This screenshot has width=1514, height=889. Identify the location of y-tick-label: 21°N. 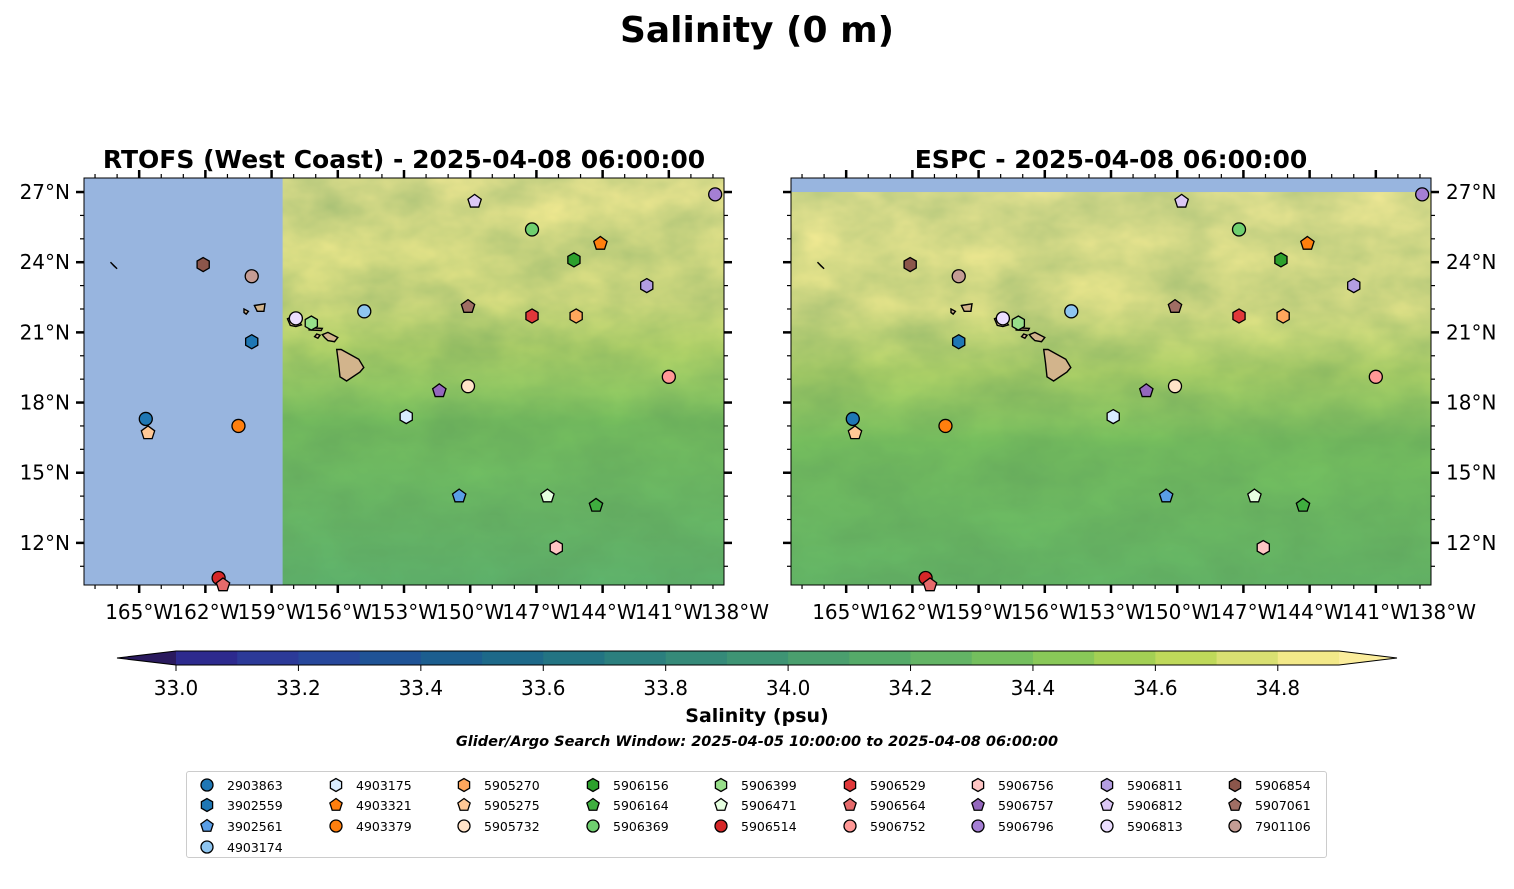
(1471, 332).